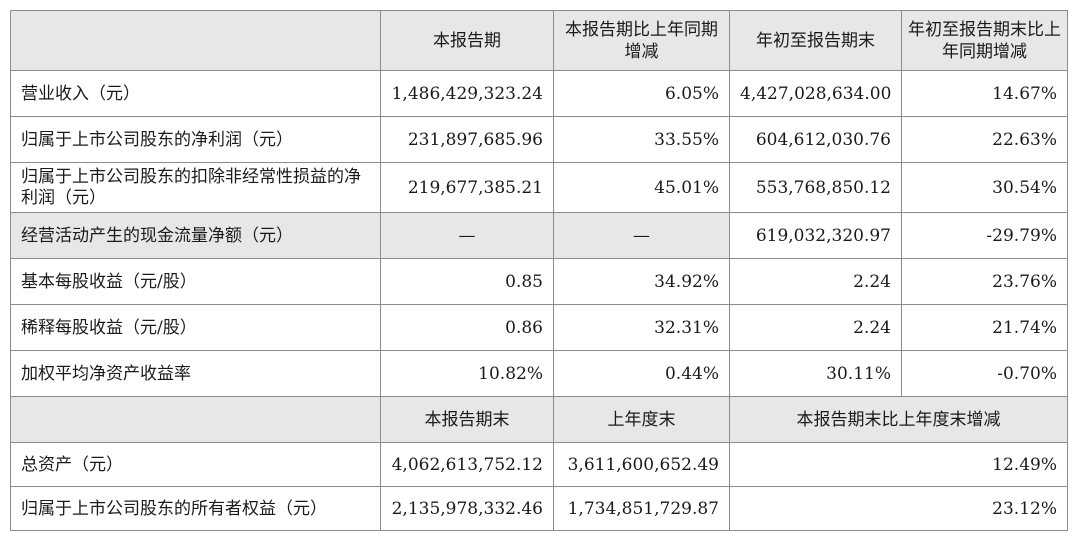  I want to click on cell-value: 553,768,850.12, so click(815, 187).